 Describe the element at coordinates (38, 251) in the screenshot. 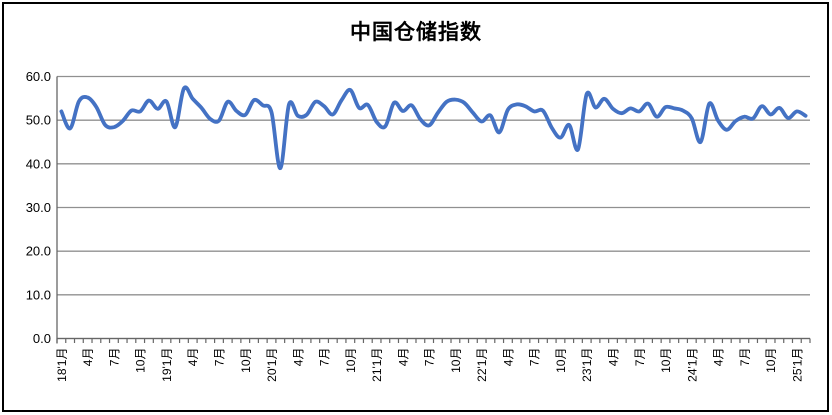

I see `y-axis-label: 20.0` at that location.